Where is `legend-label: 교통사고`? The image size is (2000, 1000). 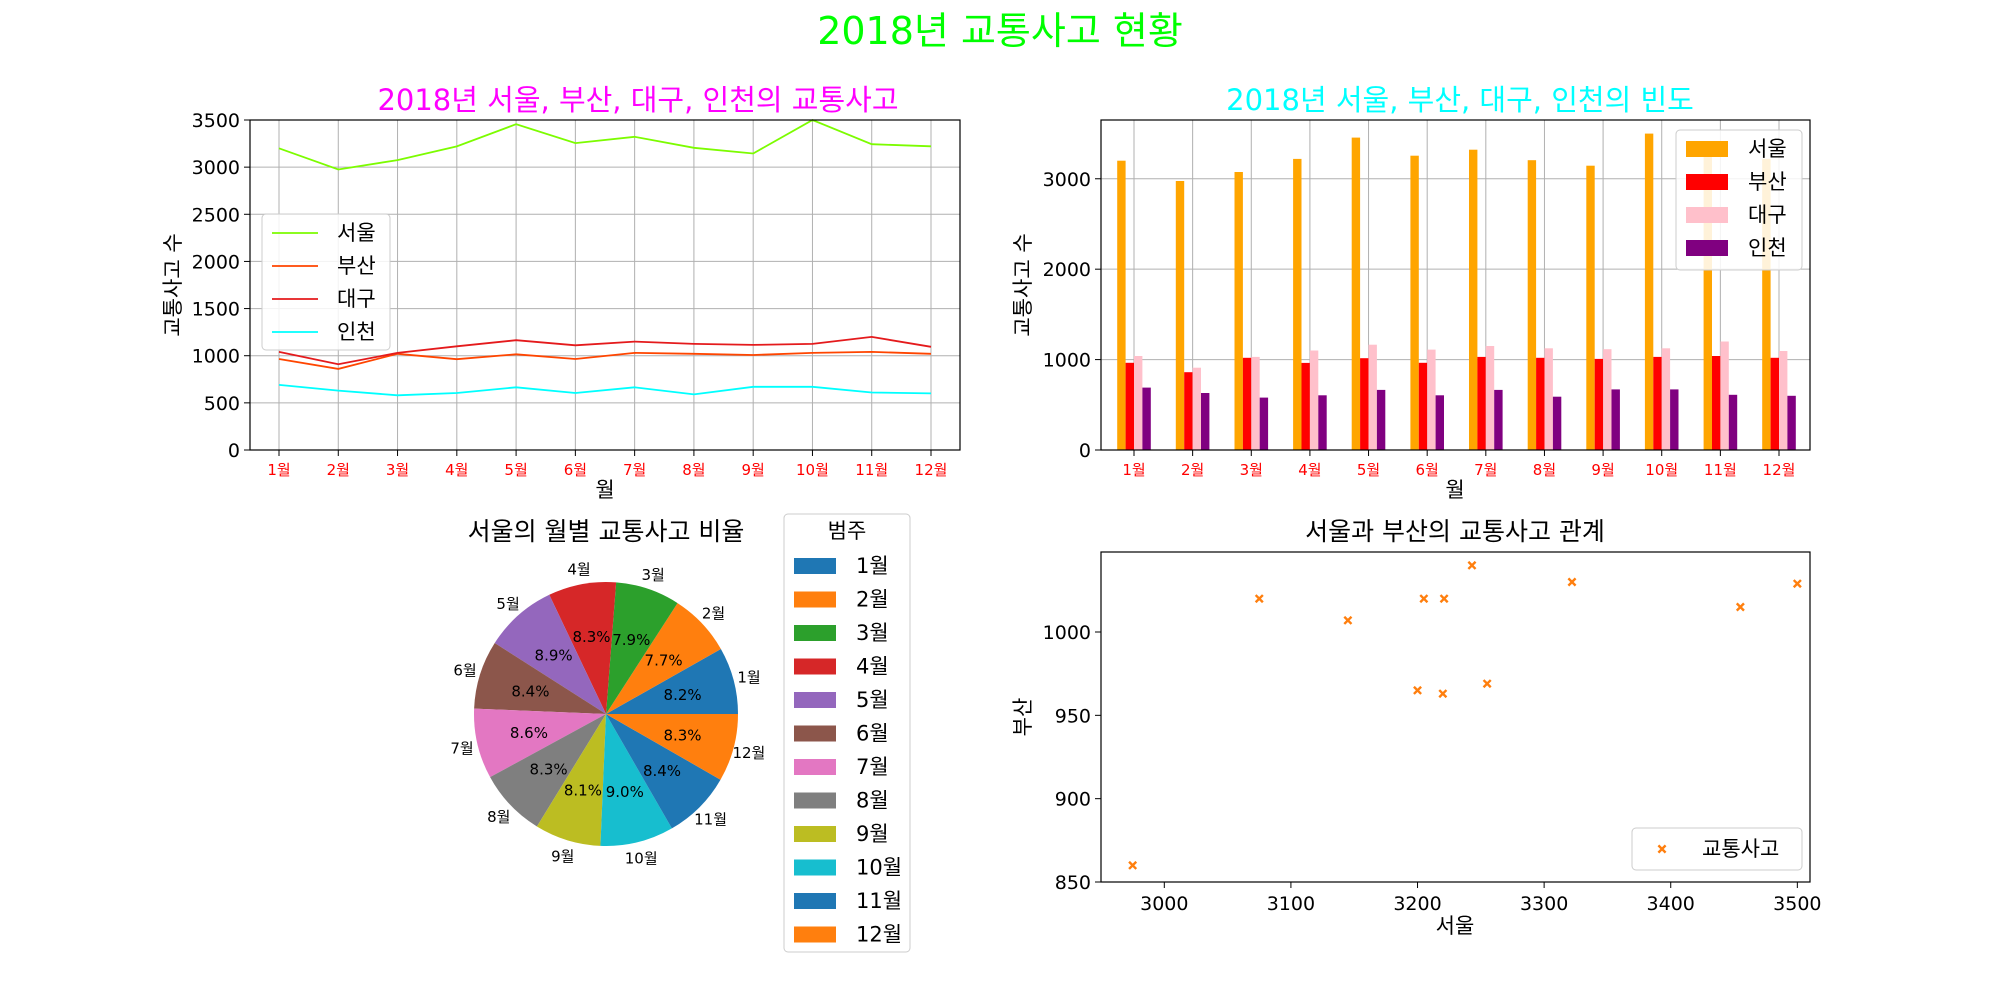
legend-label: 교통사고 is located at coordinates (1740, 849).